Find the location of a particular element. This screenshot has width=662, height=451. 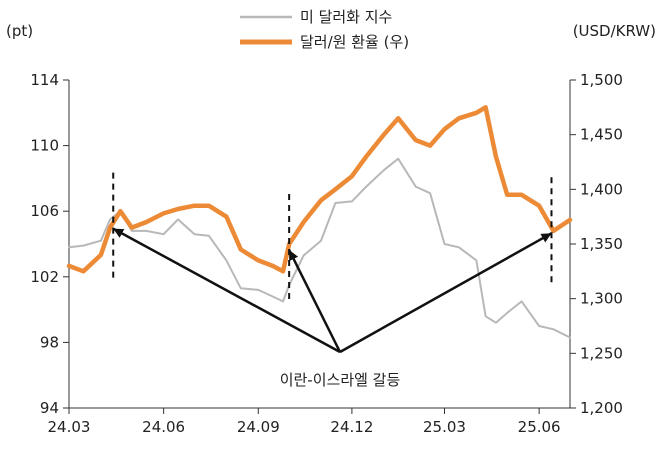

y-left-tick-label: 114 is located at coordinates (44, 80).